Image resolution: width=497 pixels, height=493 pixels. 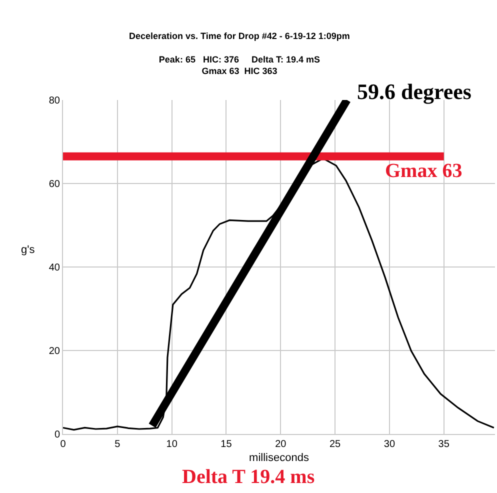 I want to click on x-tick-label: 30, so click(x=390, y=444).